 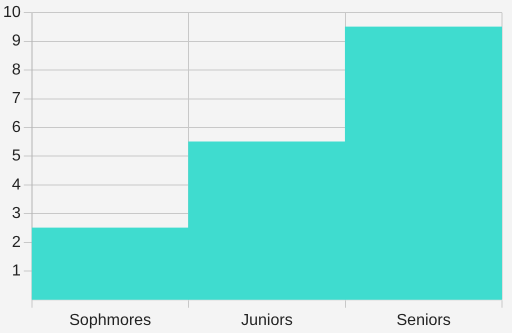 What do you see at coordinates (16, 185) in the screenshot?
I see `y-tick-label: 4` at bounding box center [16, 185].